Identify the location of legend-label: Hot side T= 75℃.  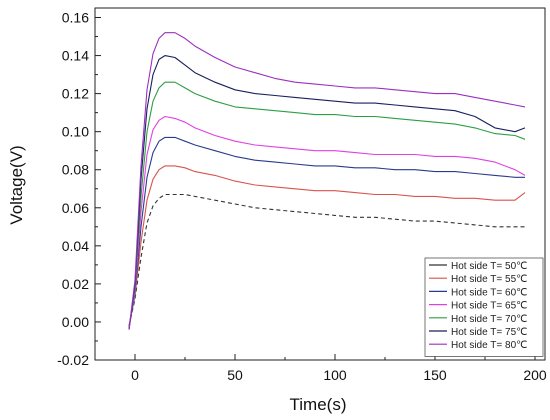
(489, 332).